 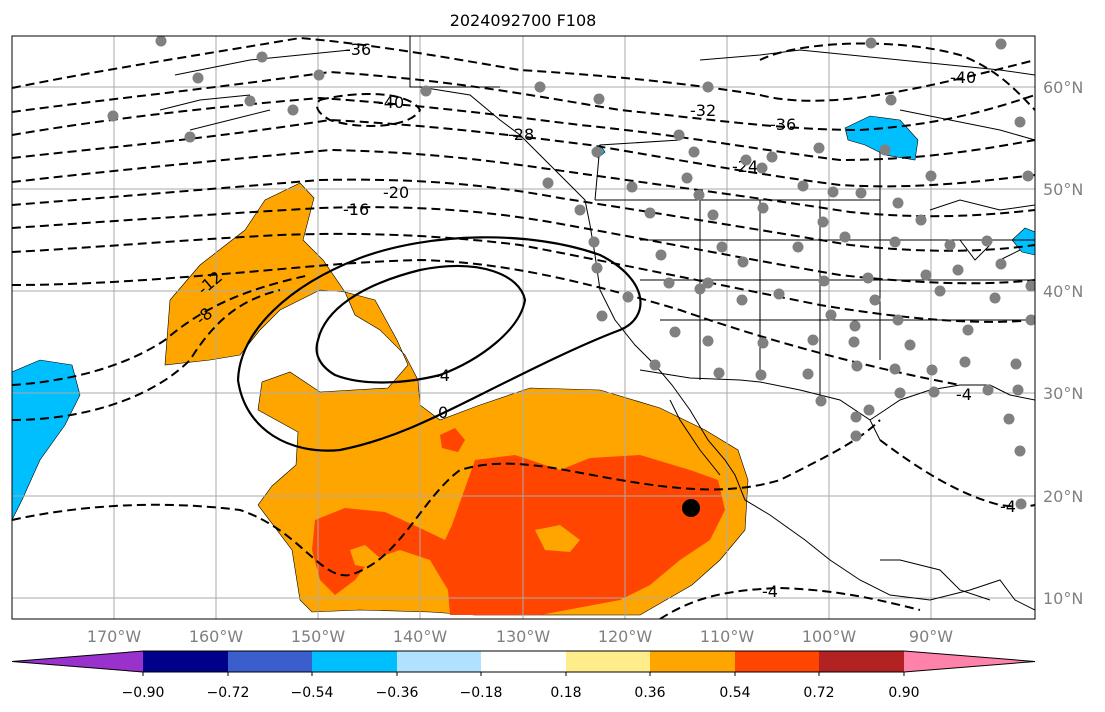 What do you see at coordinates (397, 693) in the screenshot?
I see `colorbar-tick-label: −0.36` at bounding box center [397, 693].